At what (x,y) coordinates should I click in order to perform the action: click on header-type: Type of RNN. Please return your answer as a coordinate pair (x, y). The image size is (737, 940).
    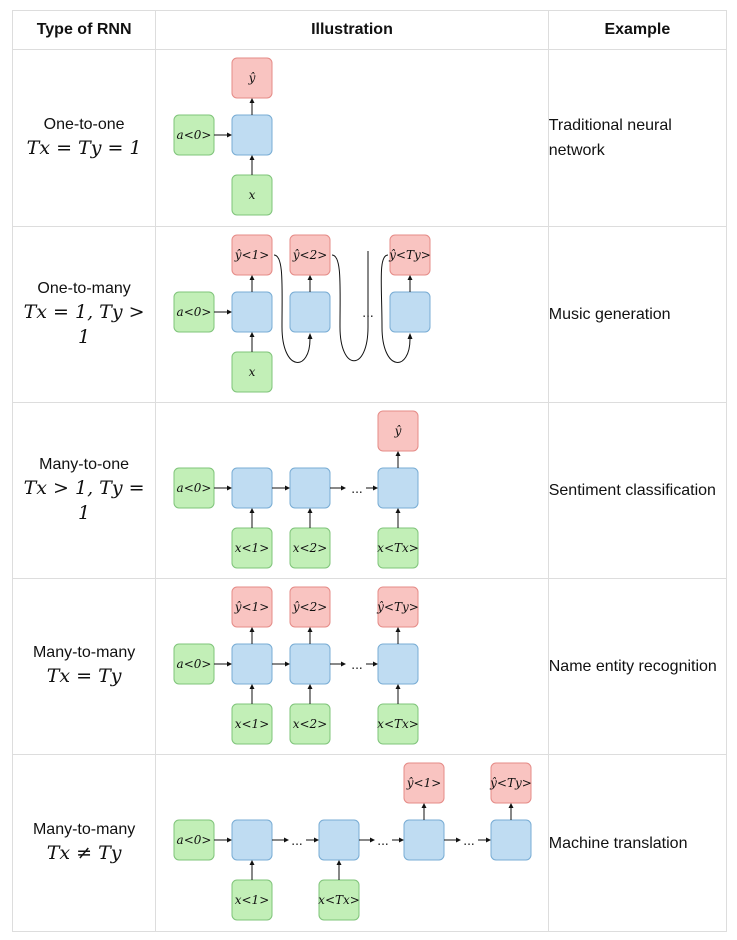
    Looking at the image, I should click on (84, 30).